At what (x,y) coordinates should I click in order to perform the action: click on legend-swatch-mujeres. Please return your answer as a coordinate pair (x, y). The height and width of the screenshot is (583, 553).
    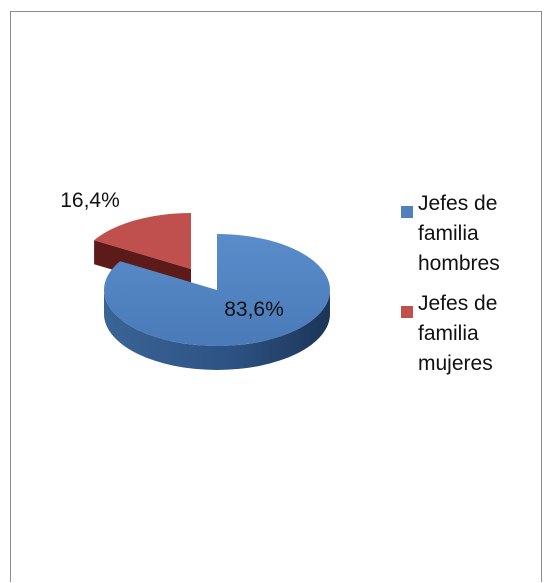
    Looking at the image, I should click on (407, 312).